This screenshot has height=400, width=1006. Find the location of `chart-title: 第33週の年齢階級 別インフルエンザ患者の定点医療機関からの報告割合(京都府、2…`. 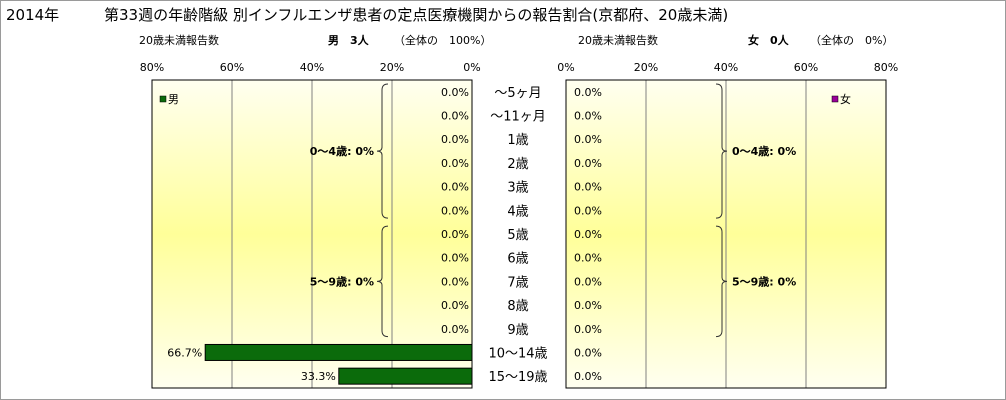

chart-title: 第33週の年齢階級 別インフルエンザ患者の定点医療機関からの報告割合(京都府、2… is located at coordinates (416, 15).